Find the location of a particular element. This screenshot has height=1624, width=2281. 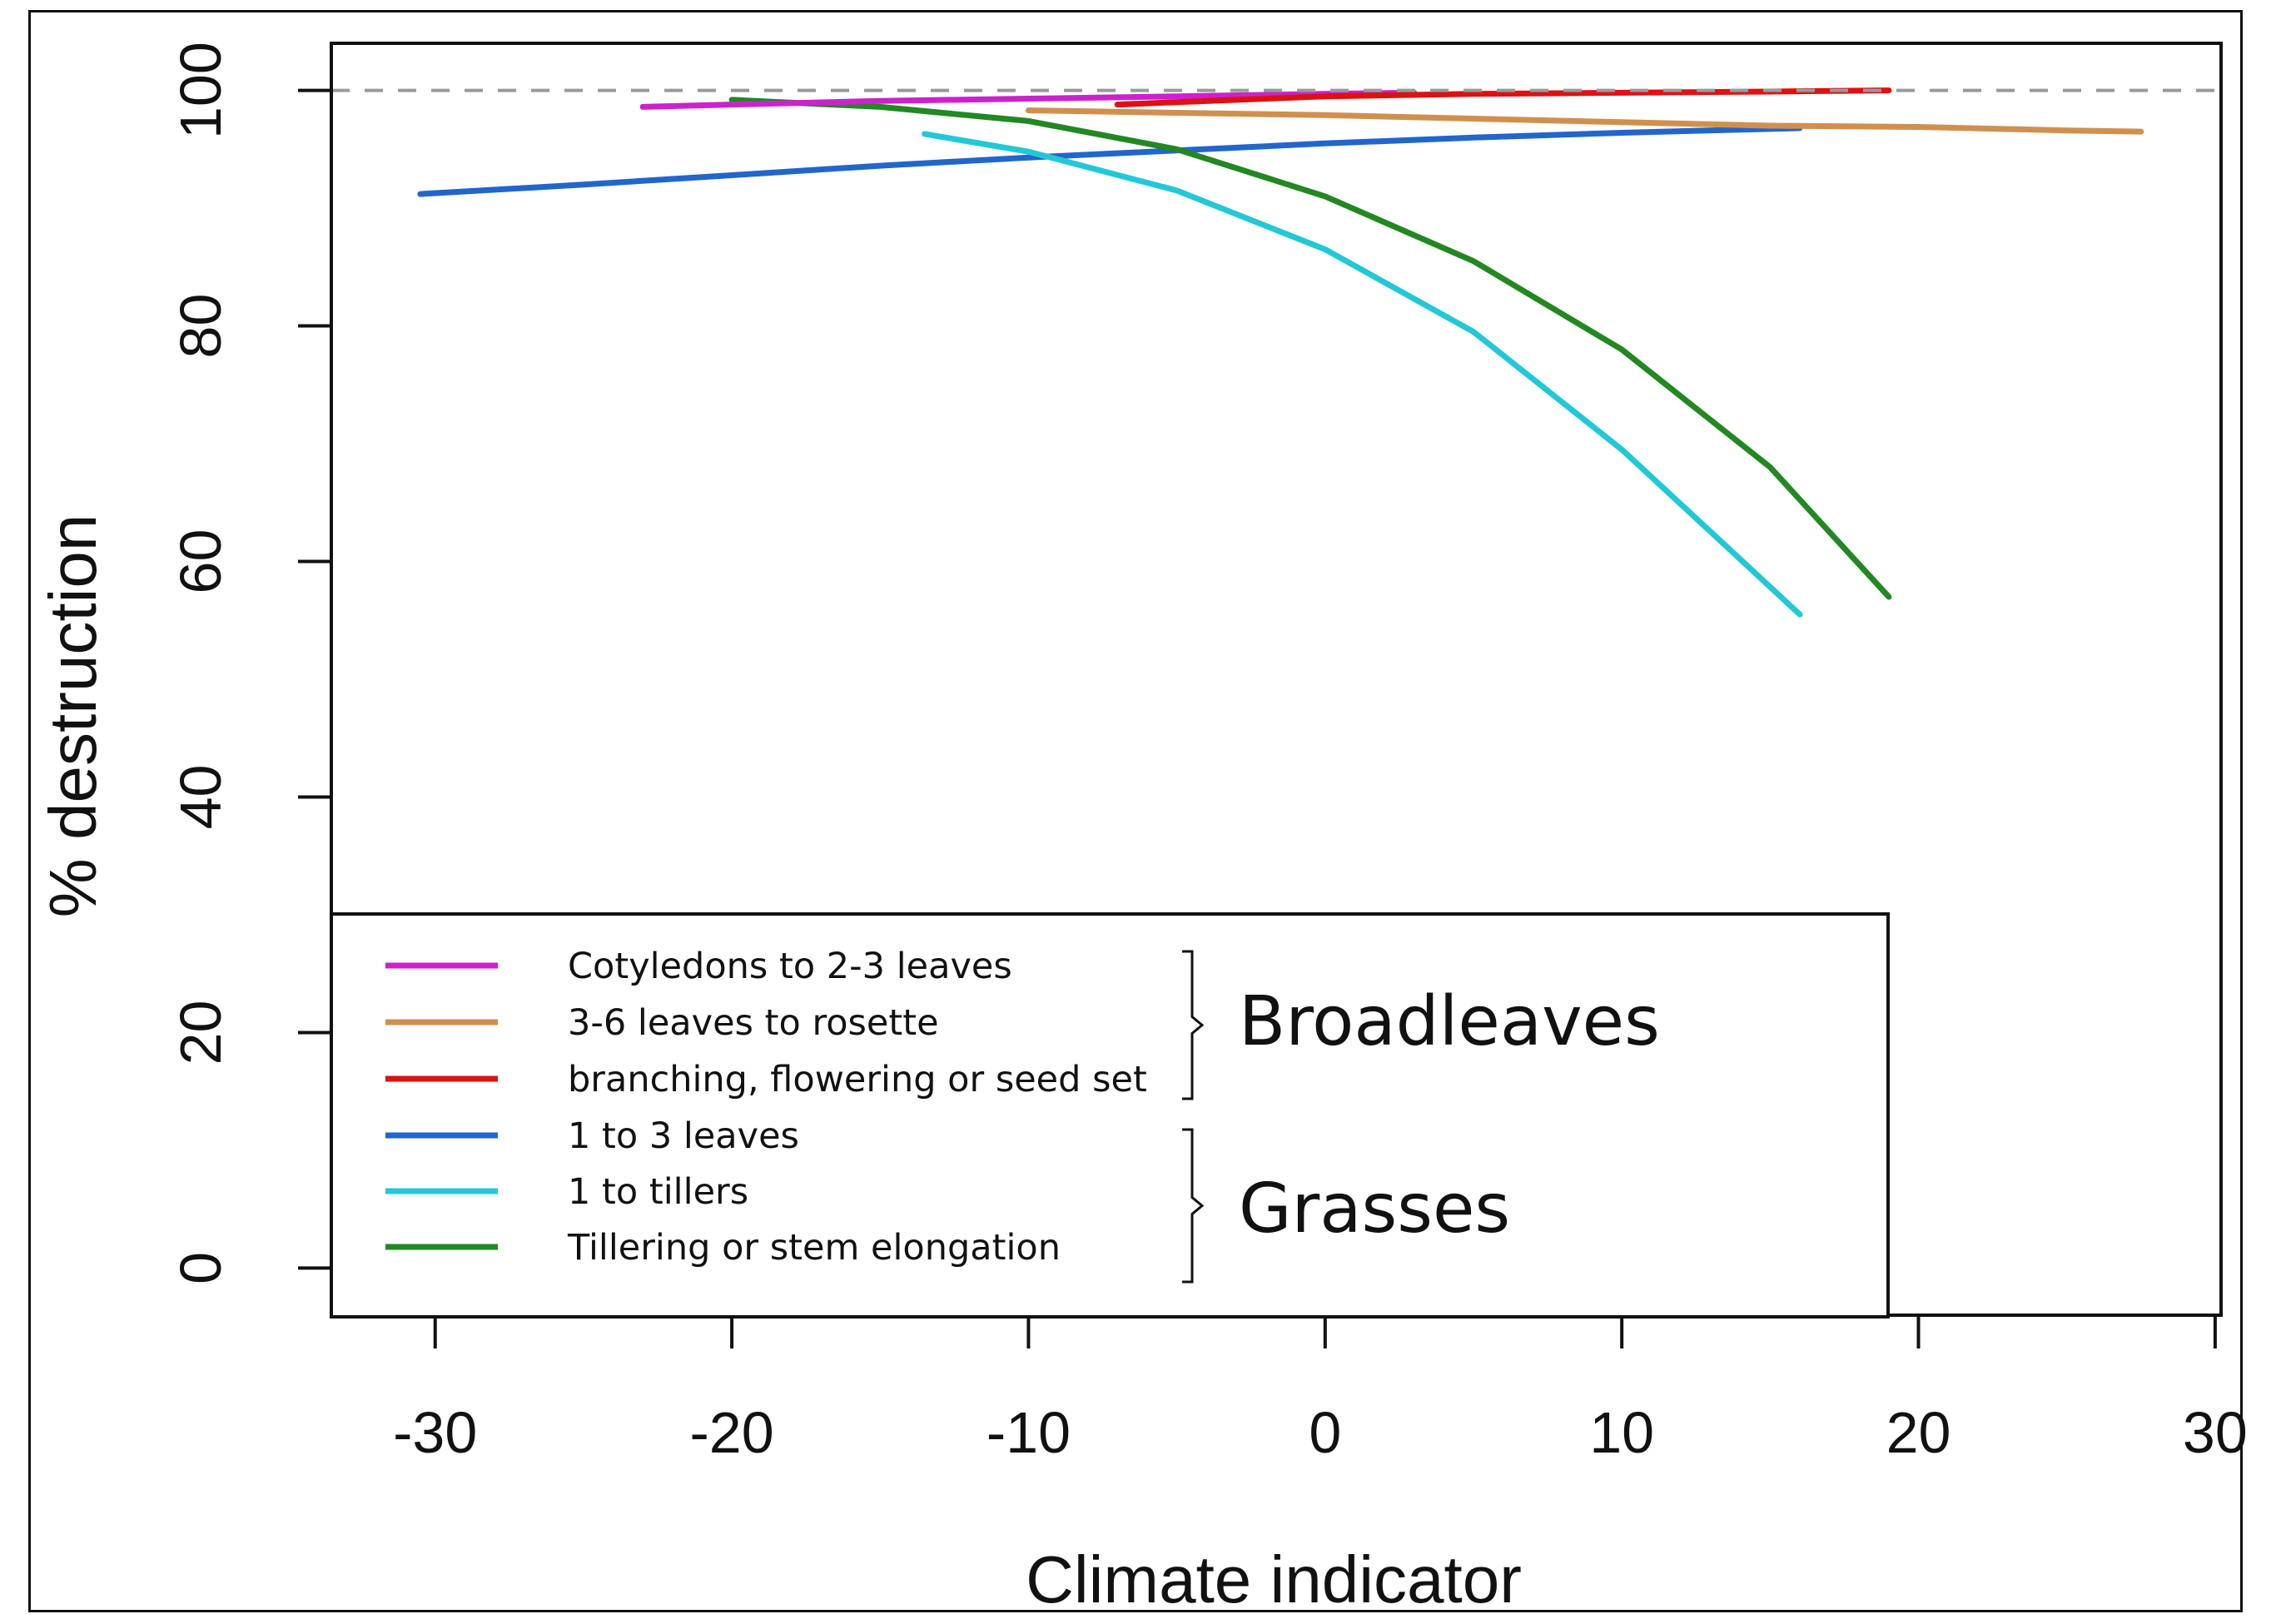

x-axis-title: Climate indicator is located at coordinates (1274, 1580).